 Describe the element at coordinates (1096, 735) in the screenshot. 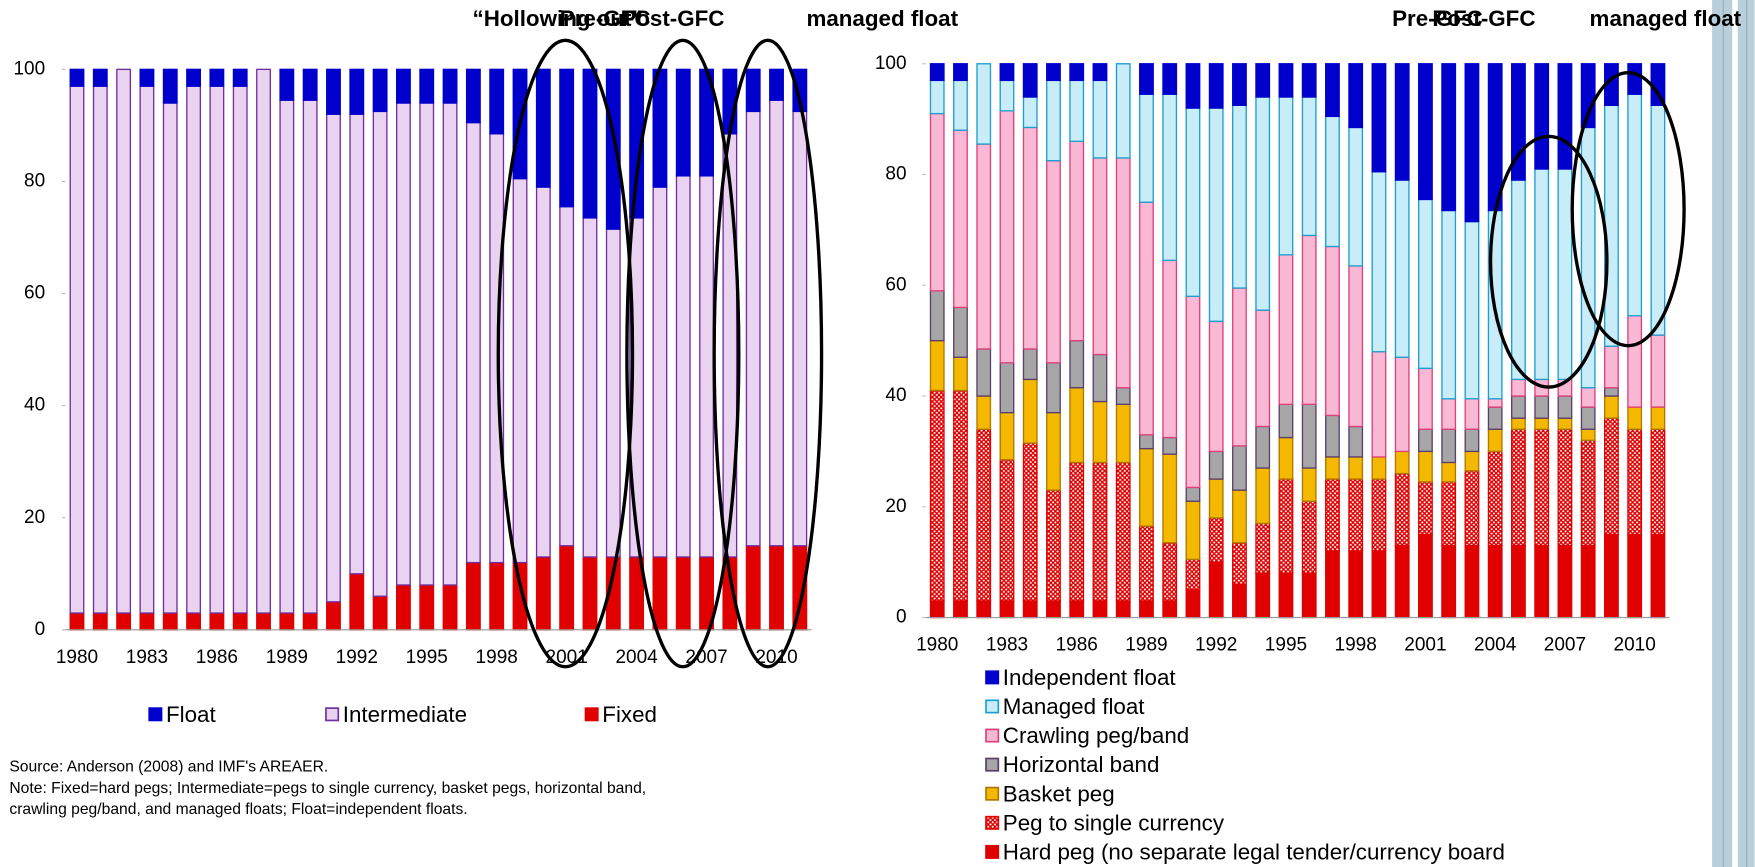

I see `legend-label: Crawling peg/band` at that location.